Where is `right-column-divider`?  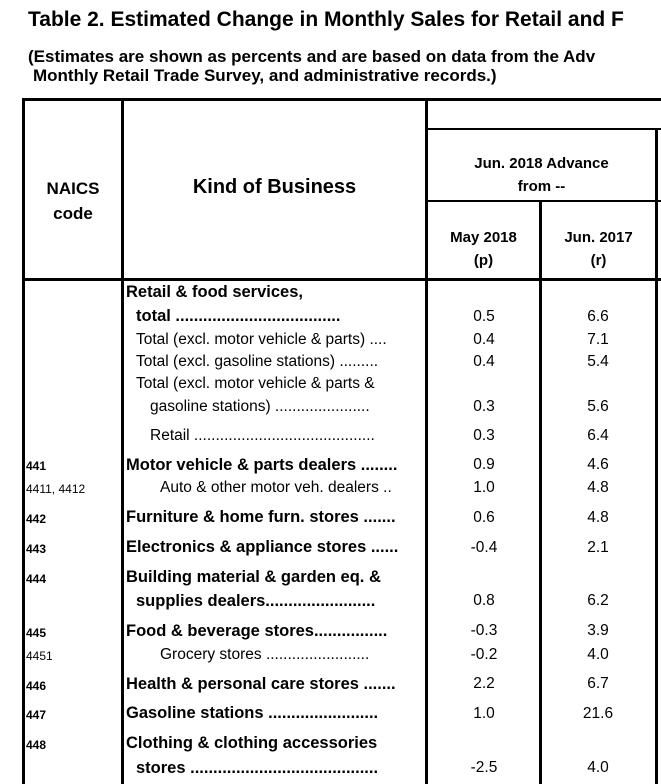
right-column-divider is located at coordinates (656, 456).